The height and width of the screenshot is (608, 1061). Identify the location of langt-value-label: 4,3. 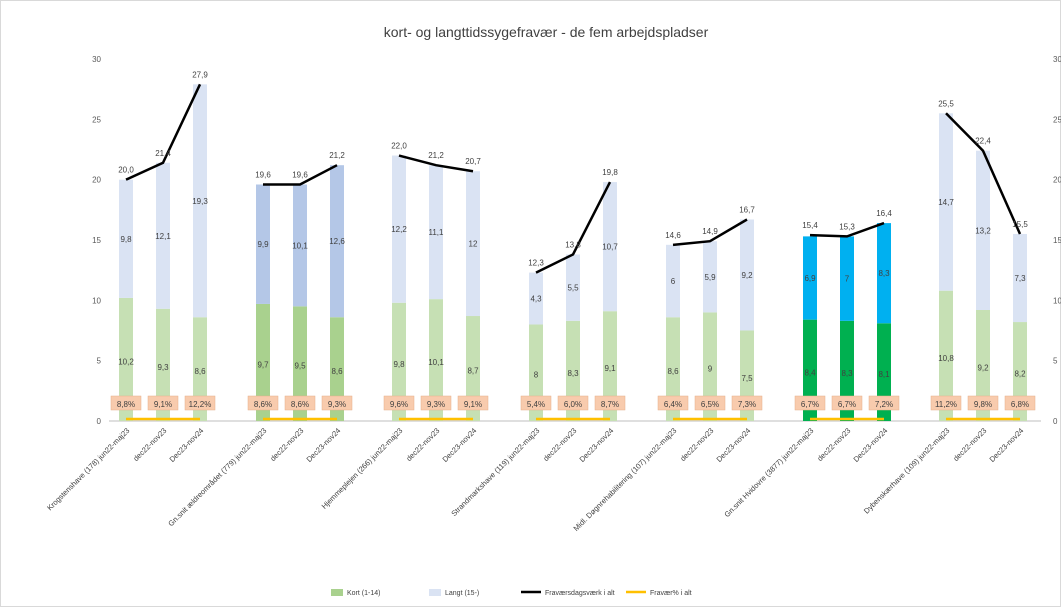
(536, 299).